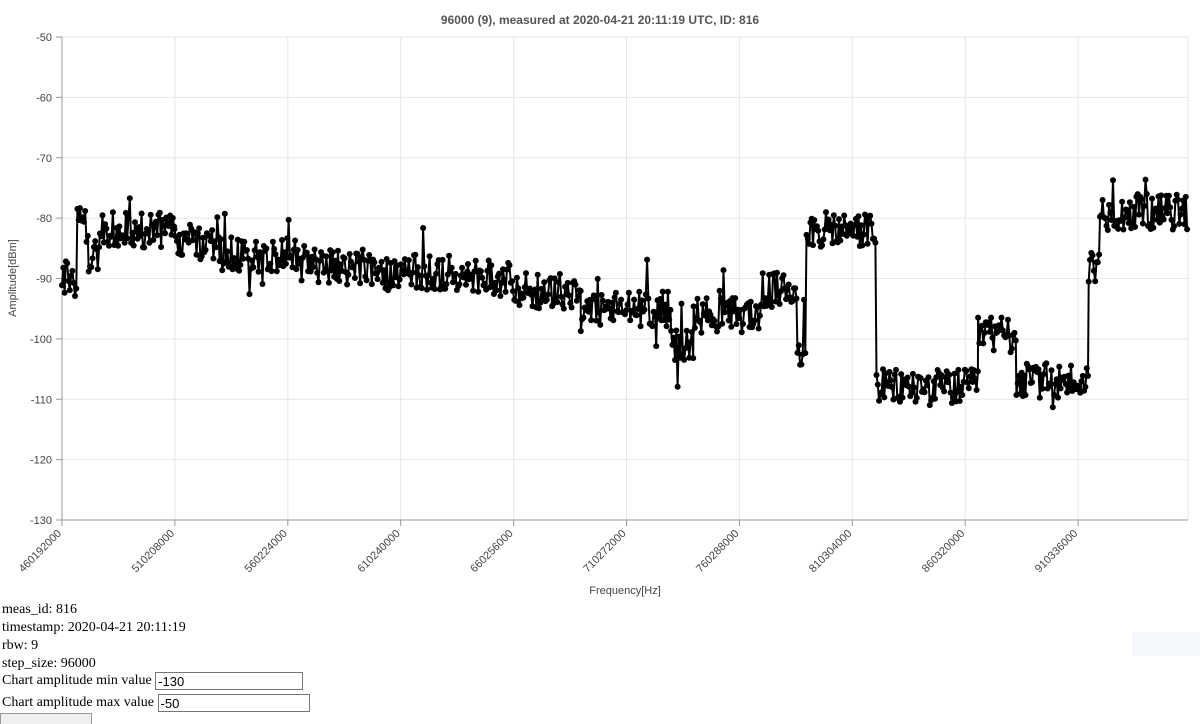  I want to click on background-panel, so click(1166, 644).